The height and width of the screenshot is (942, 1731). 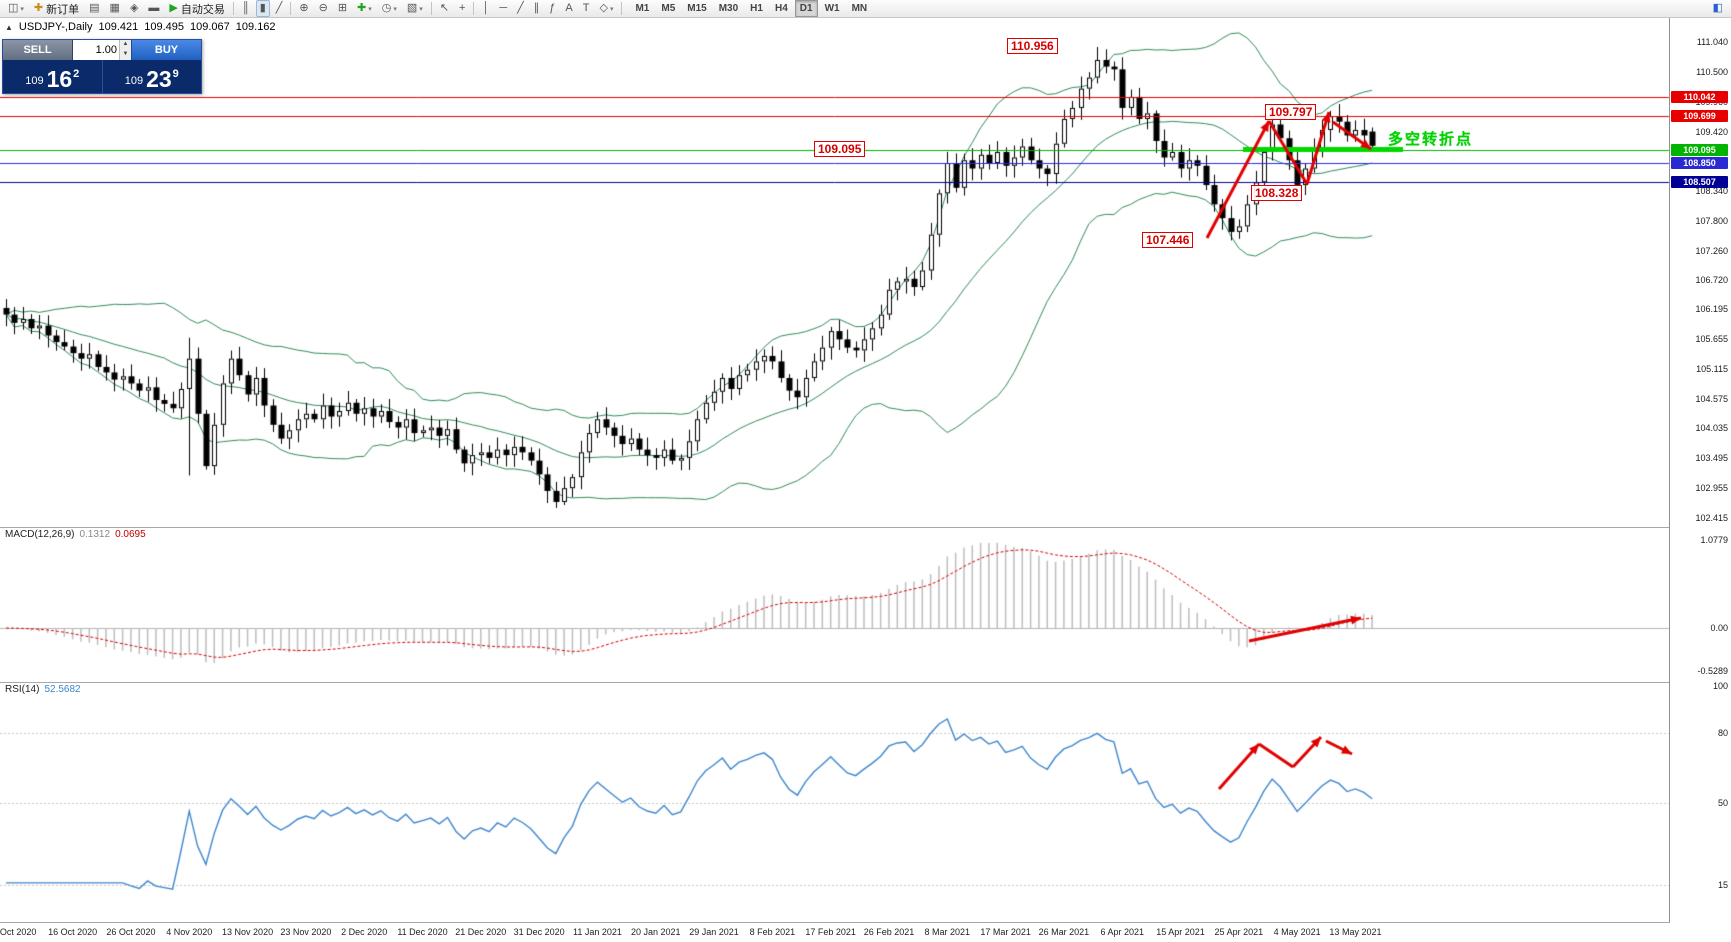 What do you see at coordinates (806, 8) in the screenshot?
I see `timeframe-d1-button: D1` at bounding box center [806, 8].